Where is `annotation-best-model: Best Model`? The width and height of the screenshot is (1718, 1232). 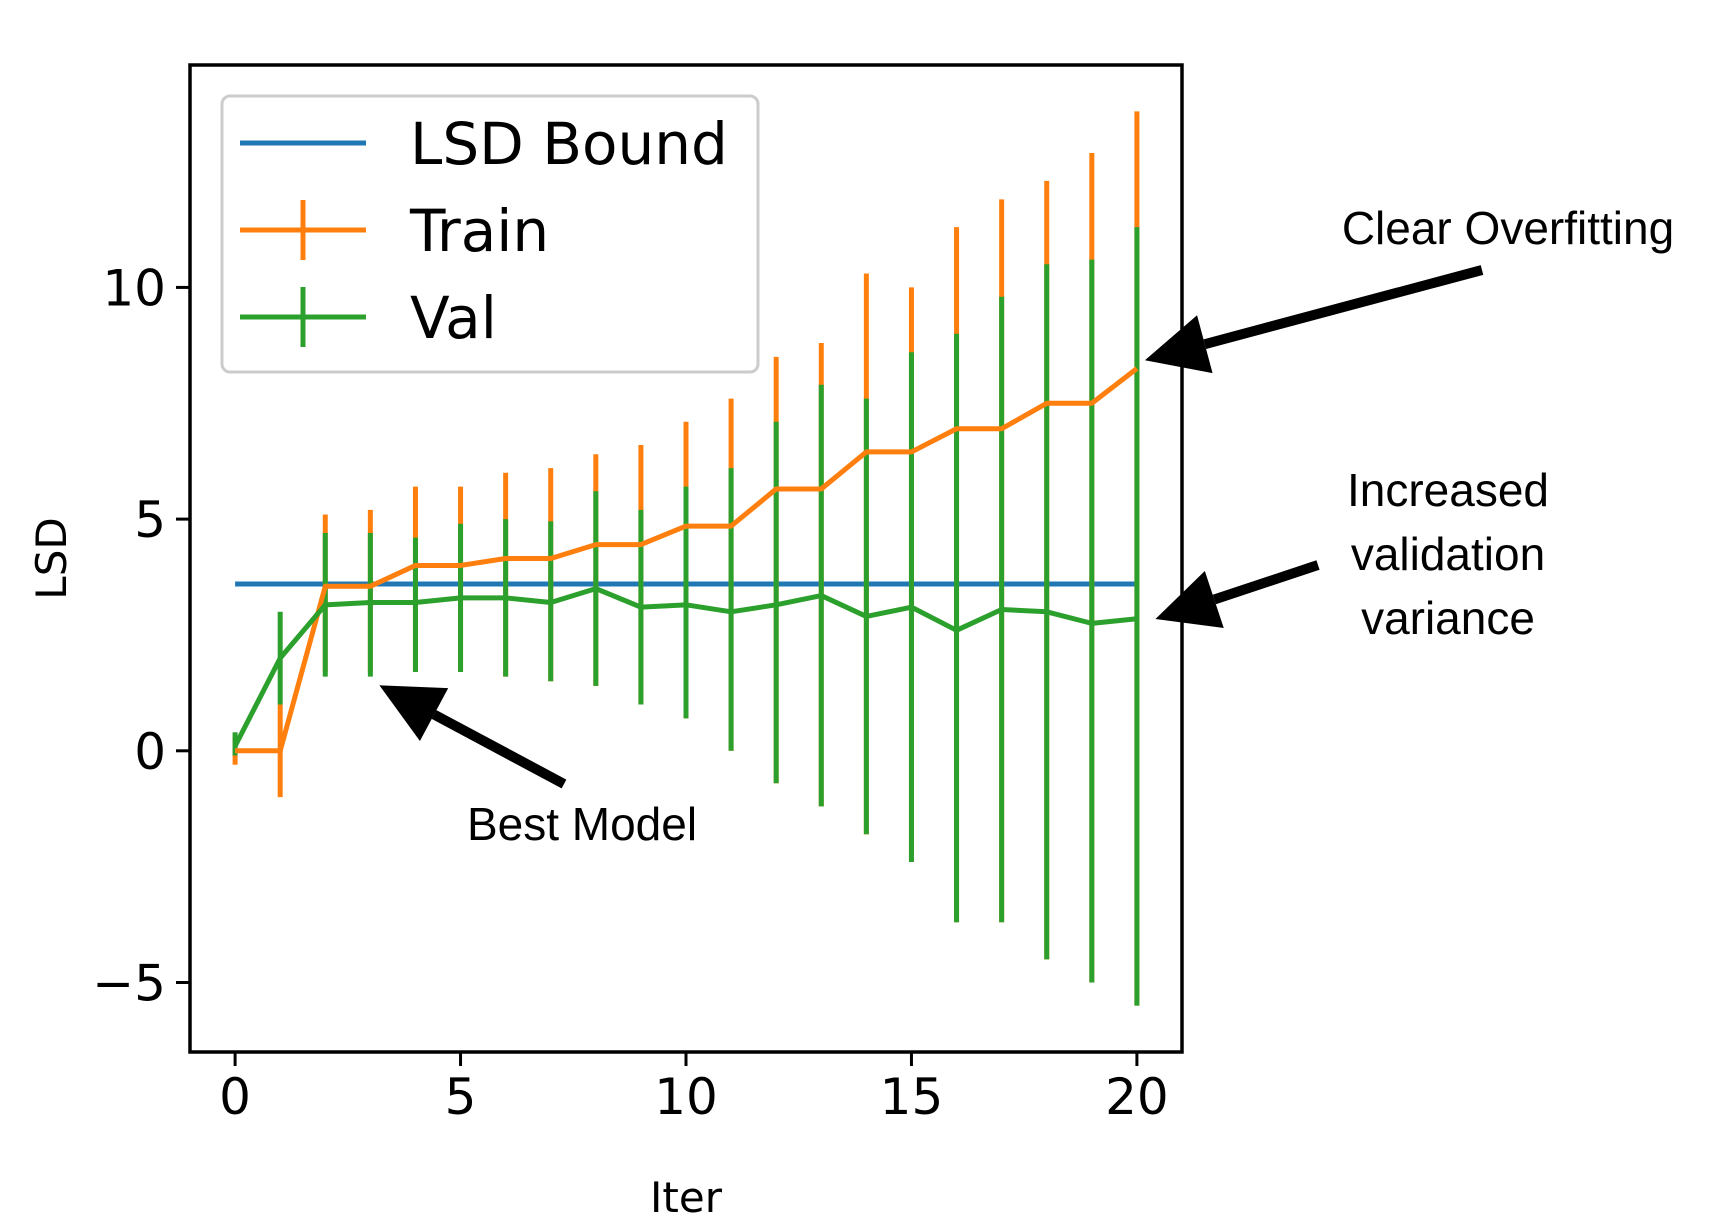
annotation-best-model: Best Model is located at coordinates (582, 824).